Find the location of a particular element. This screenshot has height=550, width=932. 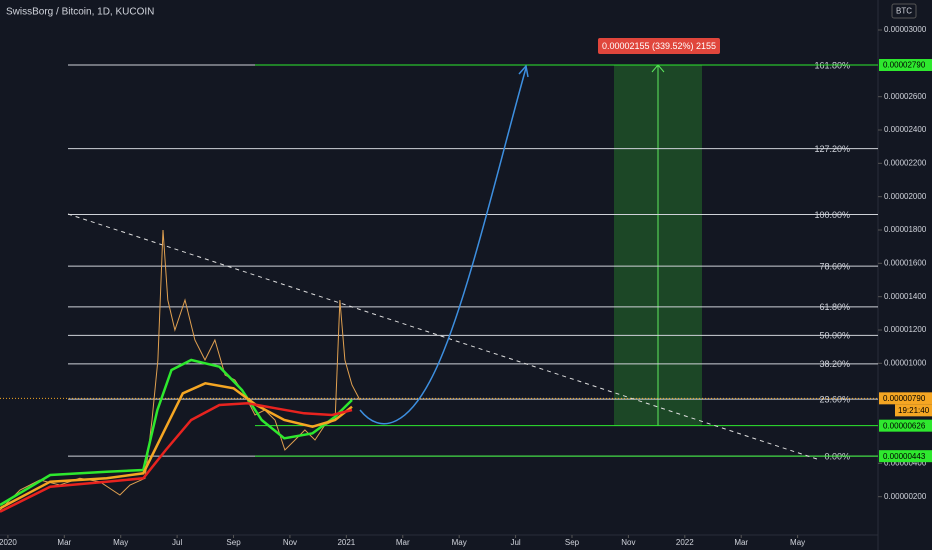

y-tick-label: 0.00000400 is located at coordinates (905, 462).